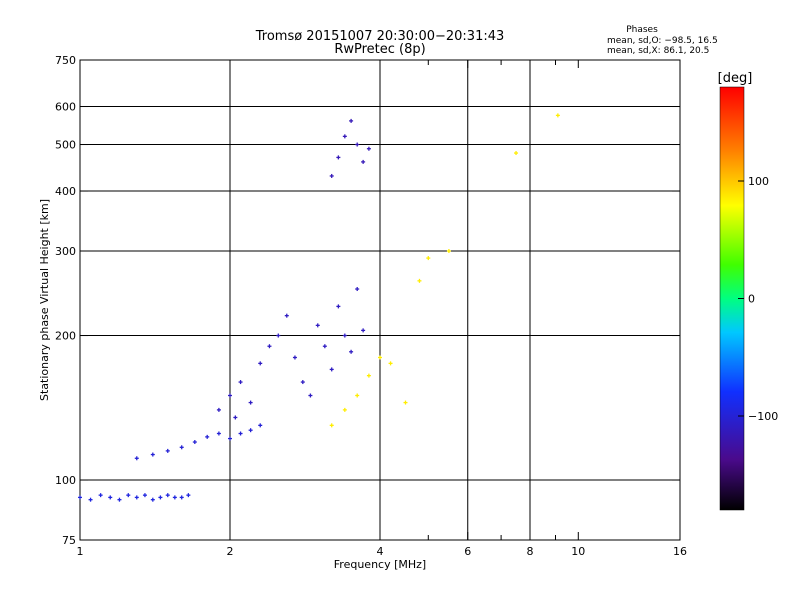 This screenshot has width=800, height=604. What do you see at coordinates (662, 41) in the screenshot?
I see `phase-info-o-line: mean, sd,O: −98.5, 16.5` at bounding box center [662, 41].